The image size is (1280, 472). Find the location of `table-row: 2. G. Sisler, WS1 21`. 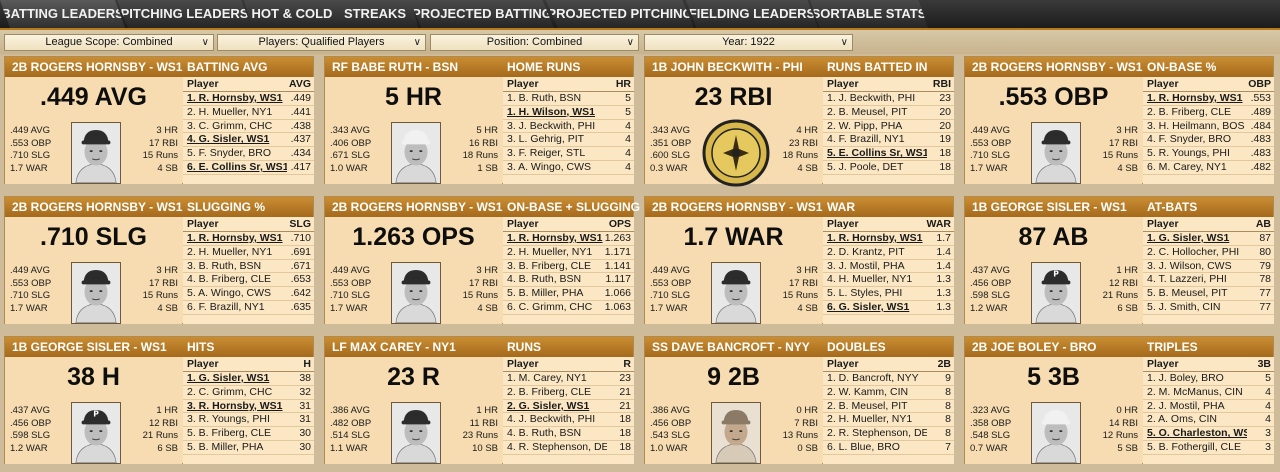

table-row: 2. G. Sisler, WS1 21 is located at coordinates (568, 407).